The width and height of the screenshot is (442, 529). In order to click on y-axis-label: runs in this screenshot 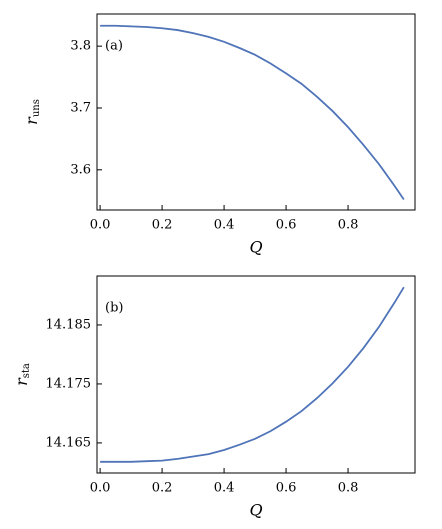, I will do `click(32, 112)`.